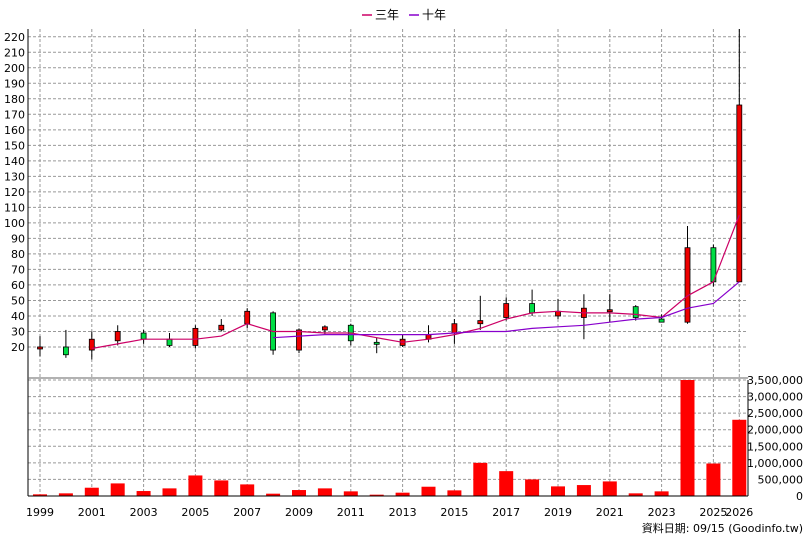  I want to click on x-tick-label: 2025, so click(713, 512).